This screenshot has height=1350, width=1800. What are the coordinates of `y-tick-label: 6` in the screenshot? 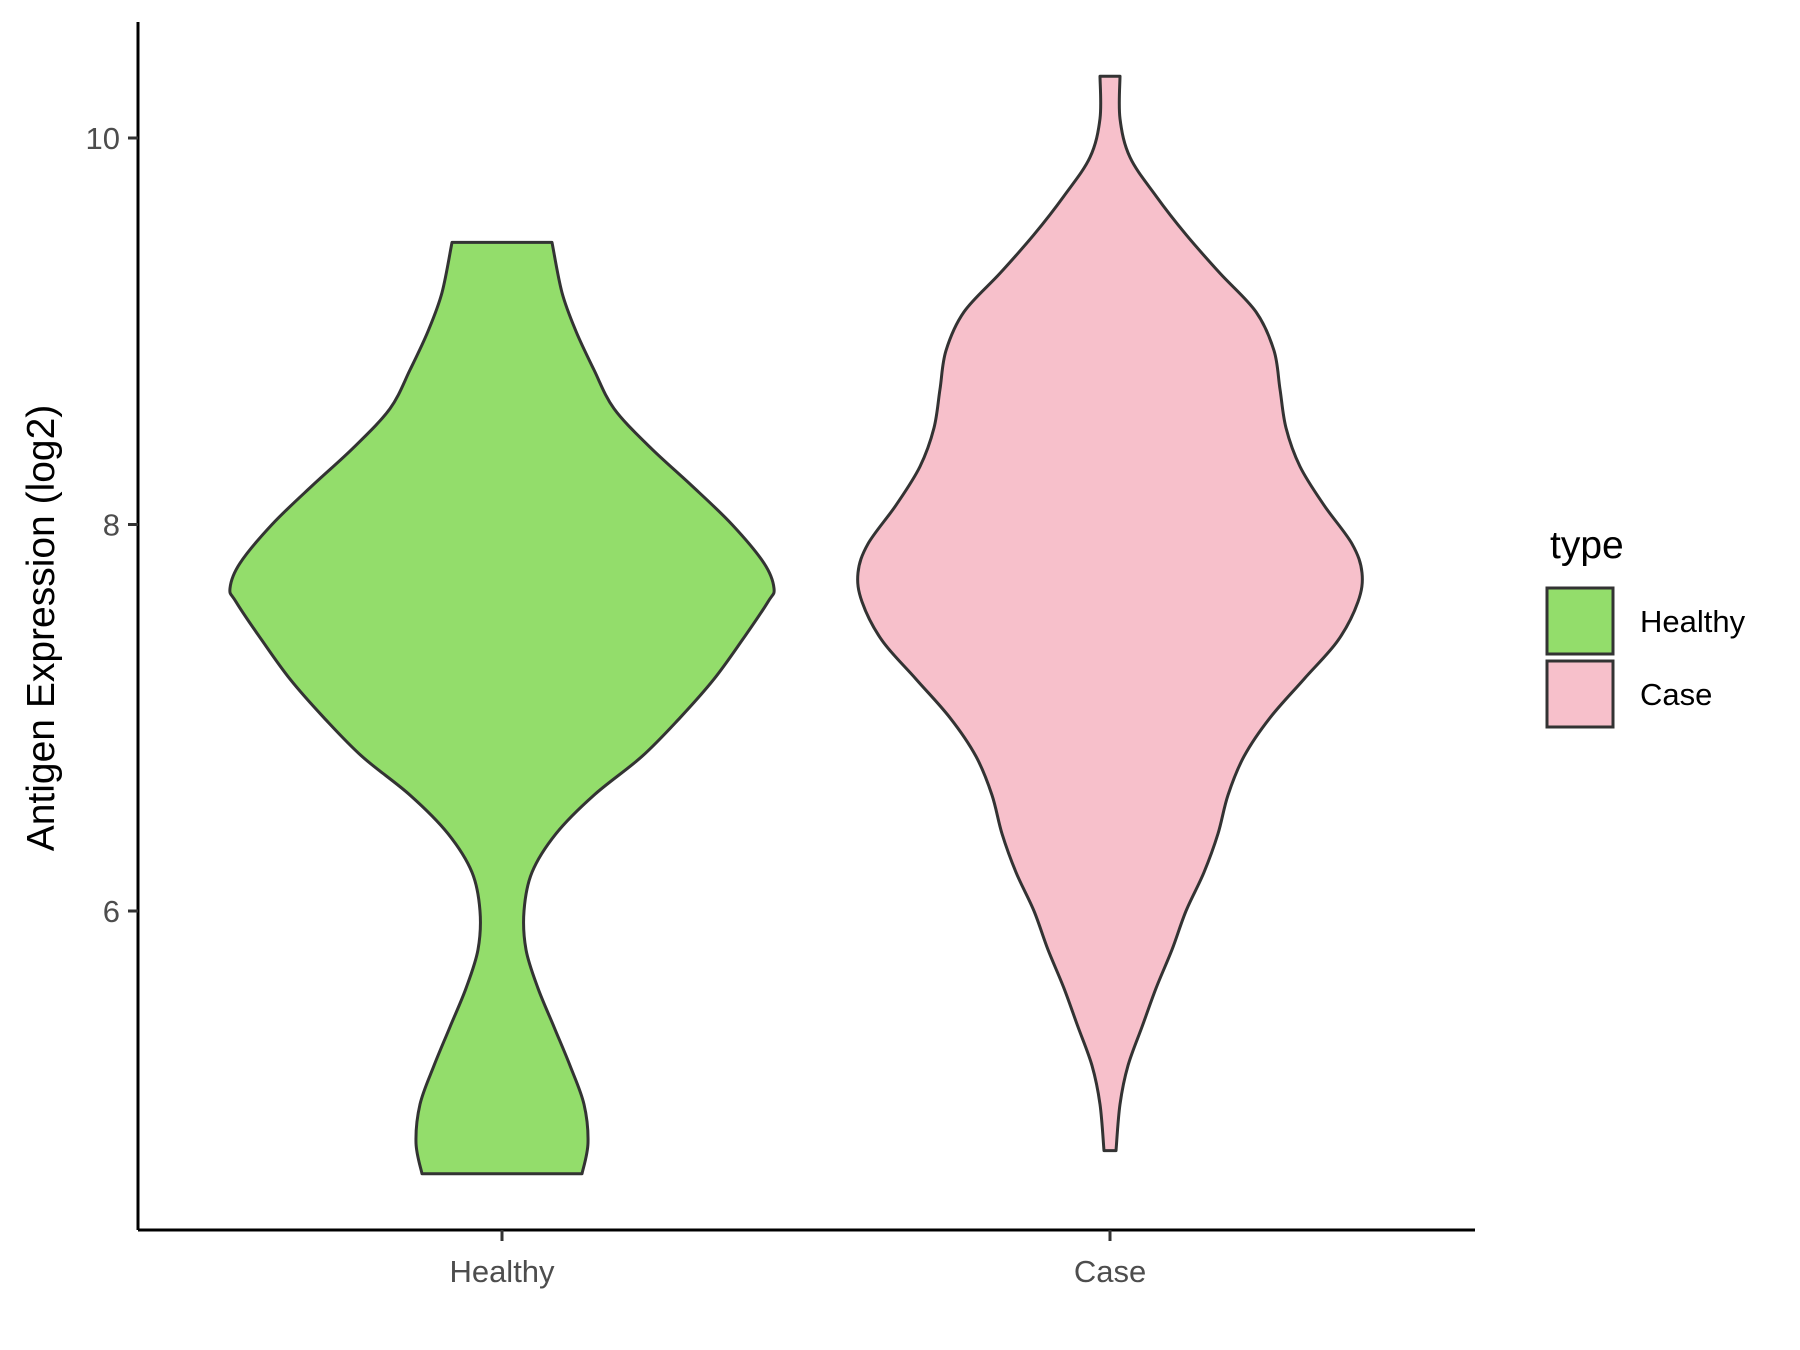 It's located at (111, 911).